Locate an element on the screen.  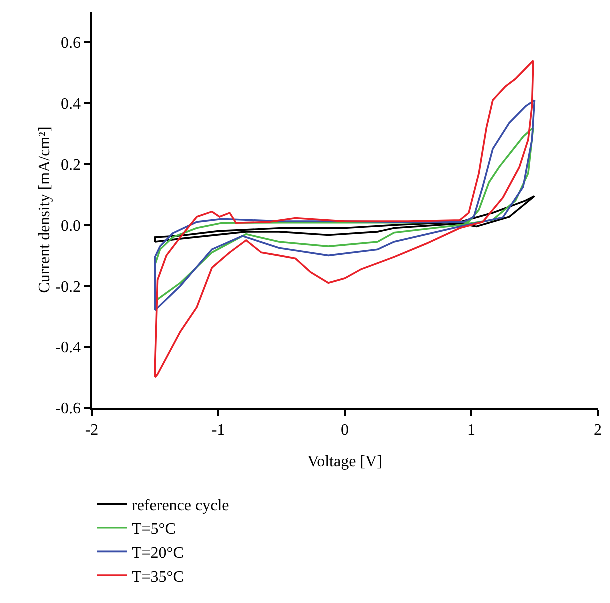
legend-label: T=35°C is located at coordinates (158, 577).